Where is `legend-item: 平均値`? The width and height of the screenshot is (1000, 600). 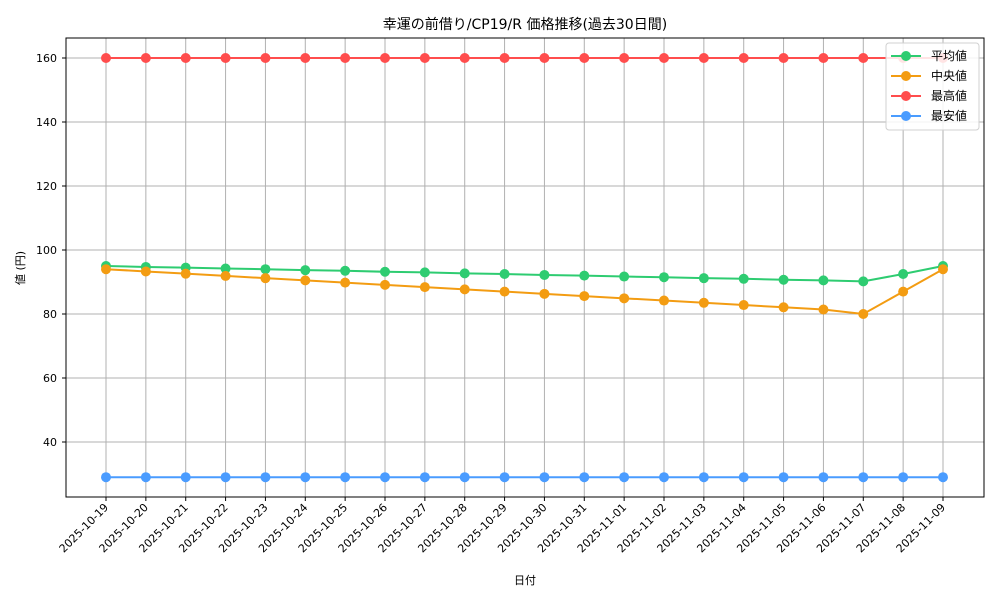 legend-item: 平均値 is located at coordinates (929, 55).